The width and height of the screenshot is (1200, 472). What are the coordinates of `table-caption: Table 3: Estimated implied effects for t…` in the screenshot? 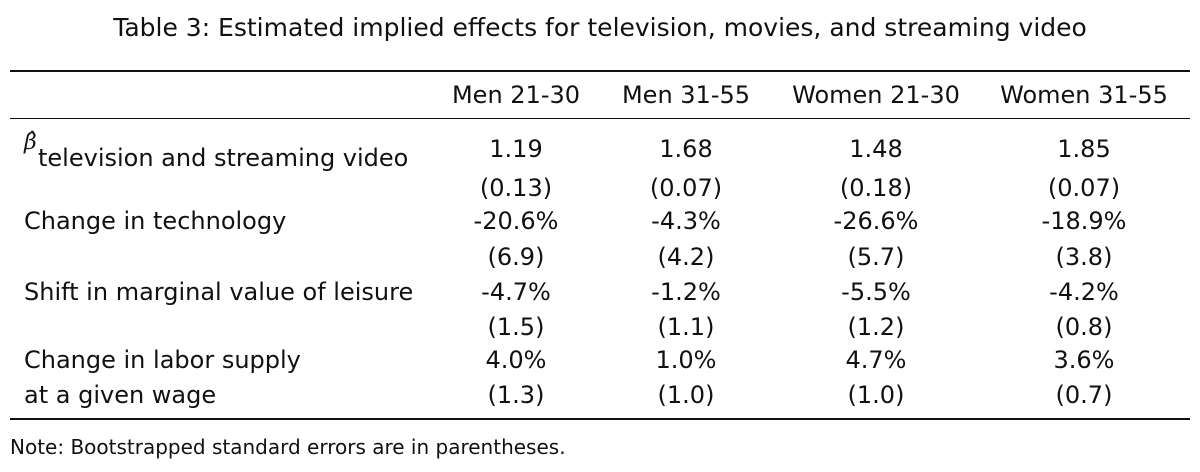 It's located at (600, 27).